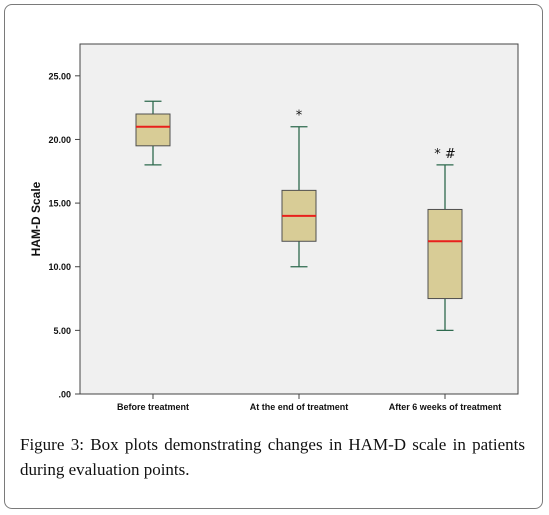 The width and height of the screenshot is (549, 515). Describe the element at coordinates (64, 395) in the screenshot. I see `y-tick-label: .00` at that location.